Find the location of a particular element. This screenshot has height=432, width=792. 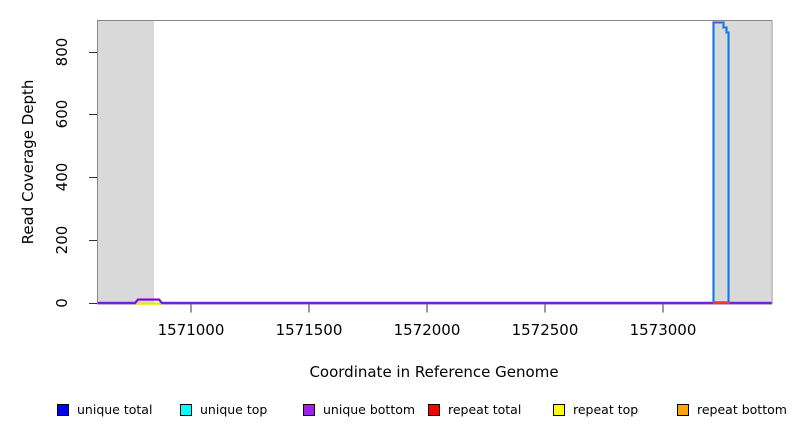

legend-item-unique-bottom: unique bottom is located at coordinates (359, 409).